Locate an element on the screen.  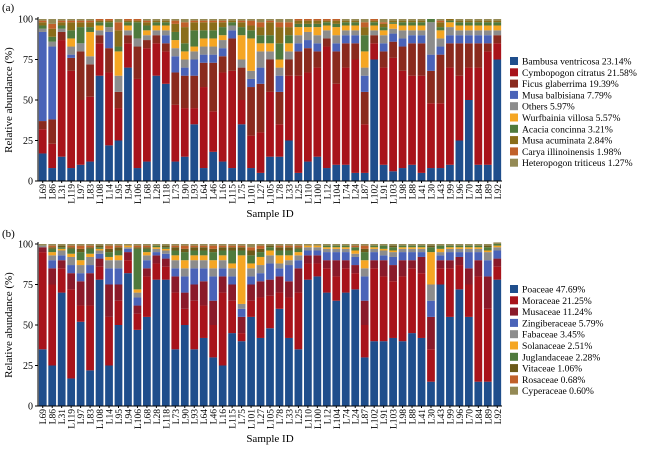
x-tick-label: L105 is located at coordinates (272, 419).